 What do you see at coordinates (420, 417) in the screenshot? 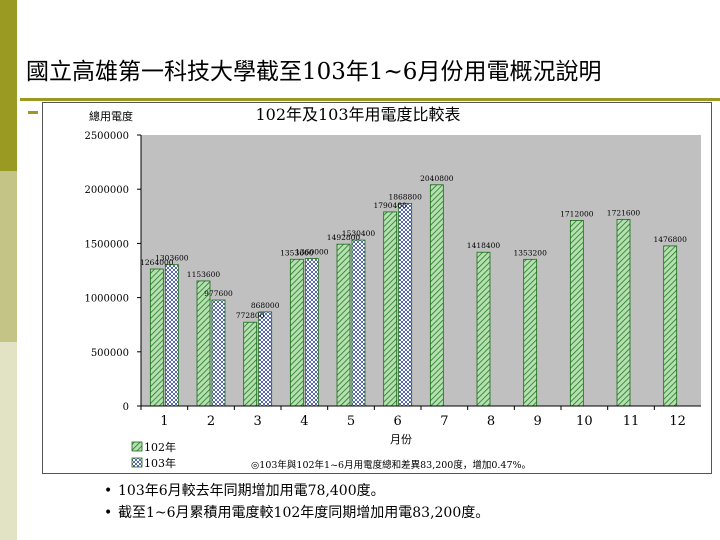
I see `x-axis: 1 2 3 4 5 6 7 8 9 10 11 12` at bounding box center [420, 417].